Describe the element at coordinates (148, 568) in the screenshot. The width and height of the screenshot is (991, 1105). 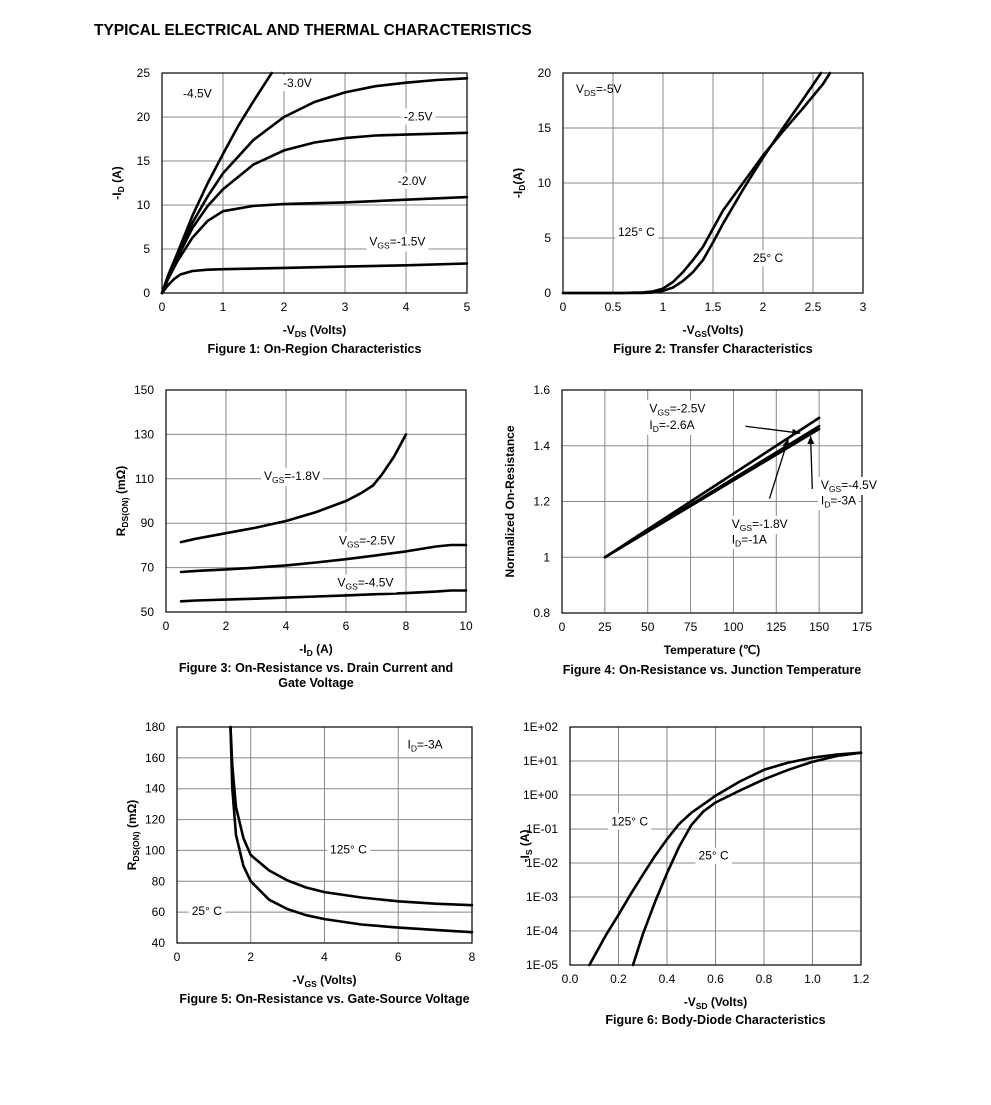
I see `y-tick-label: 70` at that location.